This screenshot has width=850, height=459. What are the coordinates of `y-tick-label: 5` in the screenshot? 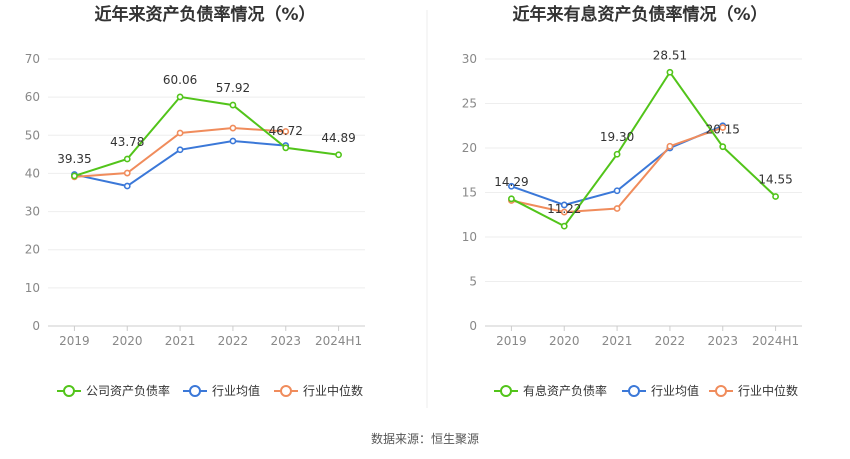 It's located at (473, 282).